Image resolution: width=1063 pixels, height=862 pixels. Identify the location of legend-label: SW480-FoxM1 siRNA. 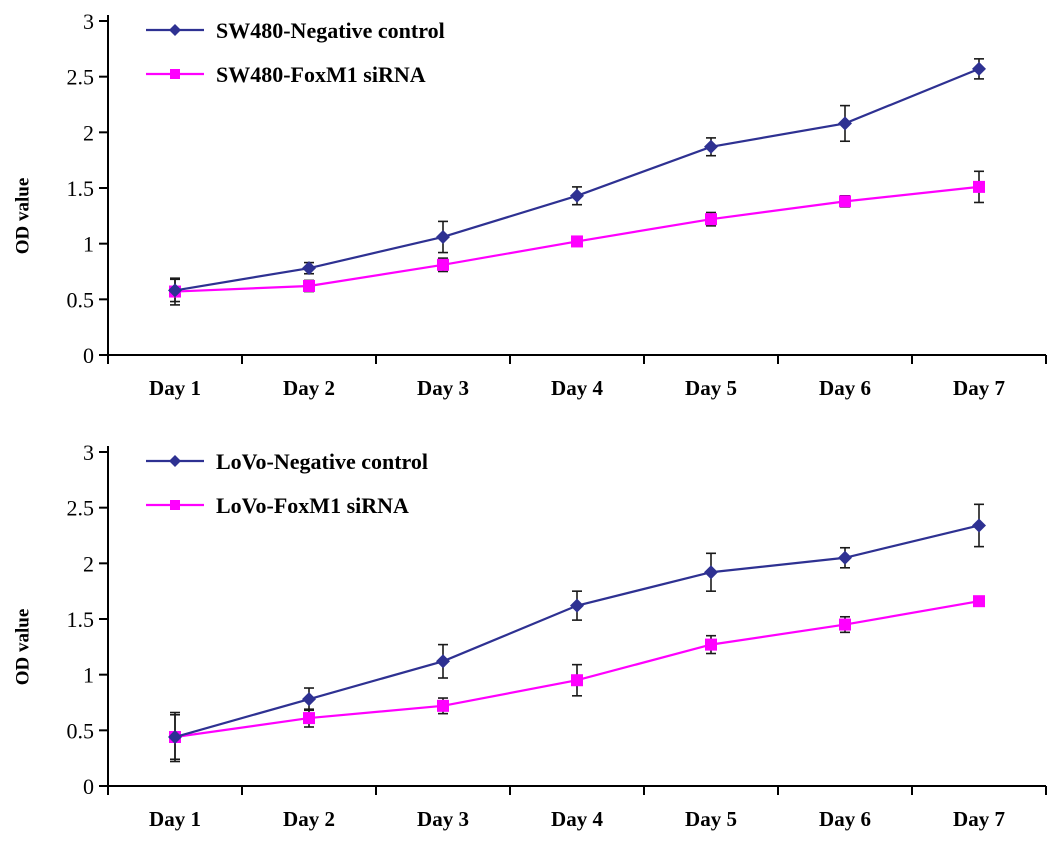
(321, 74).